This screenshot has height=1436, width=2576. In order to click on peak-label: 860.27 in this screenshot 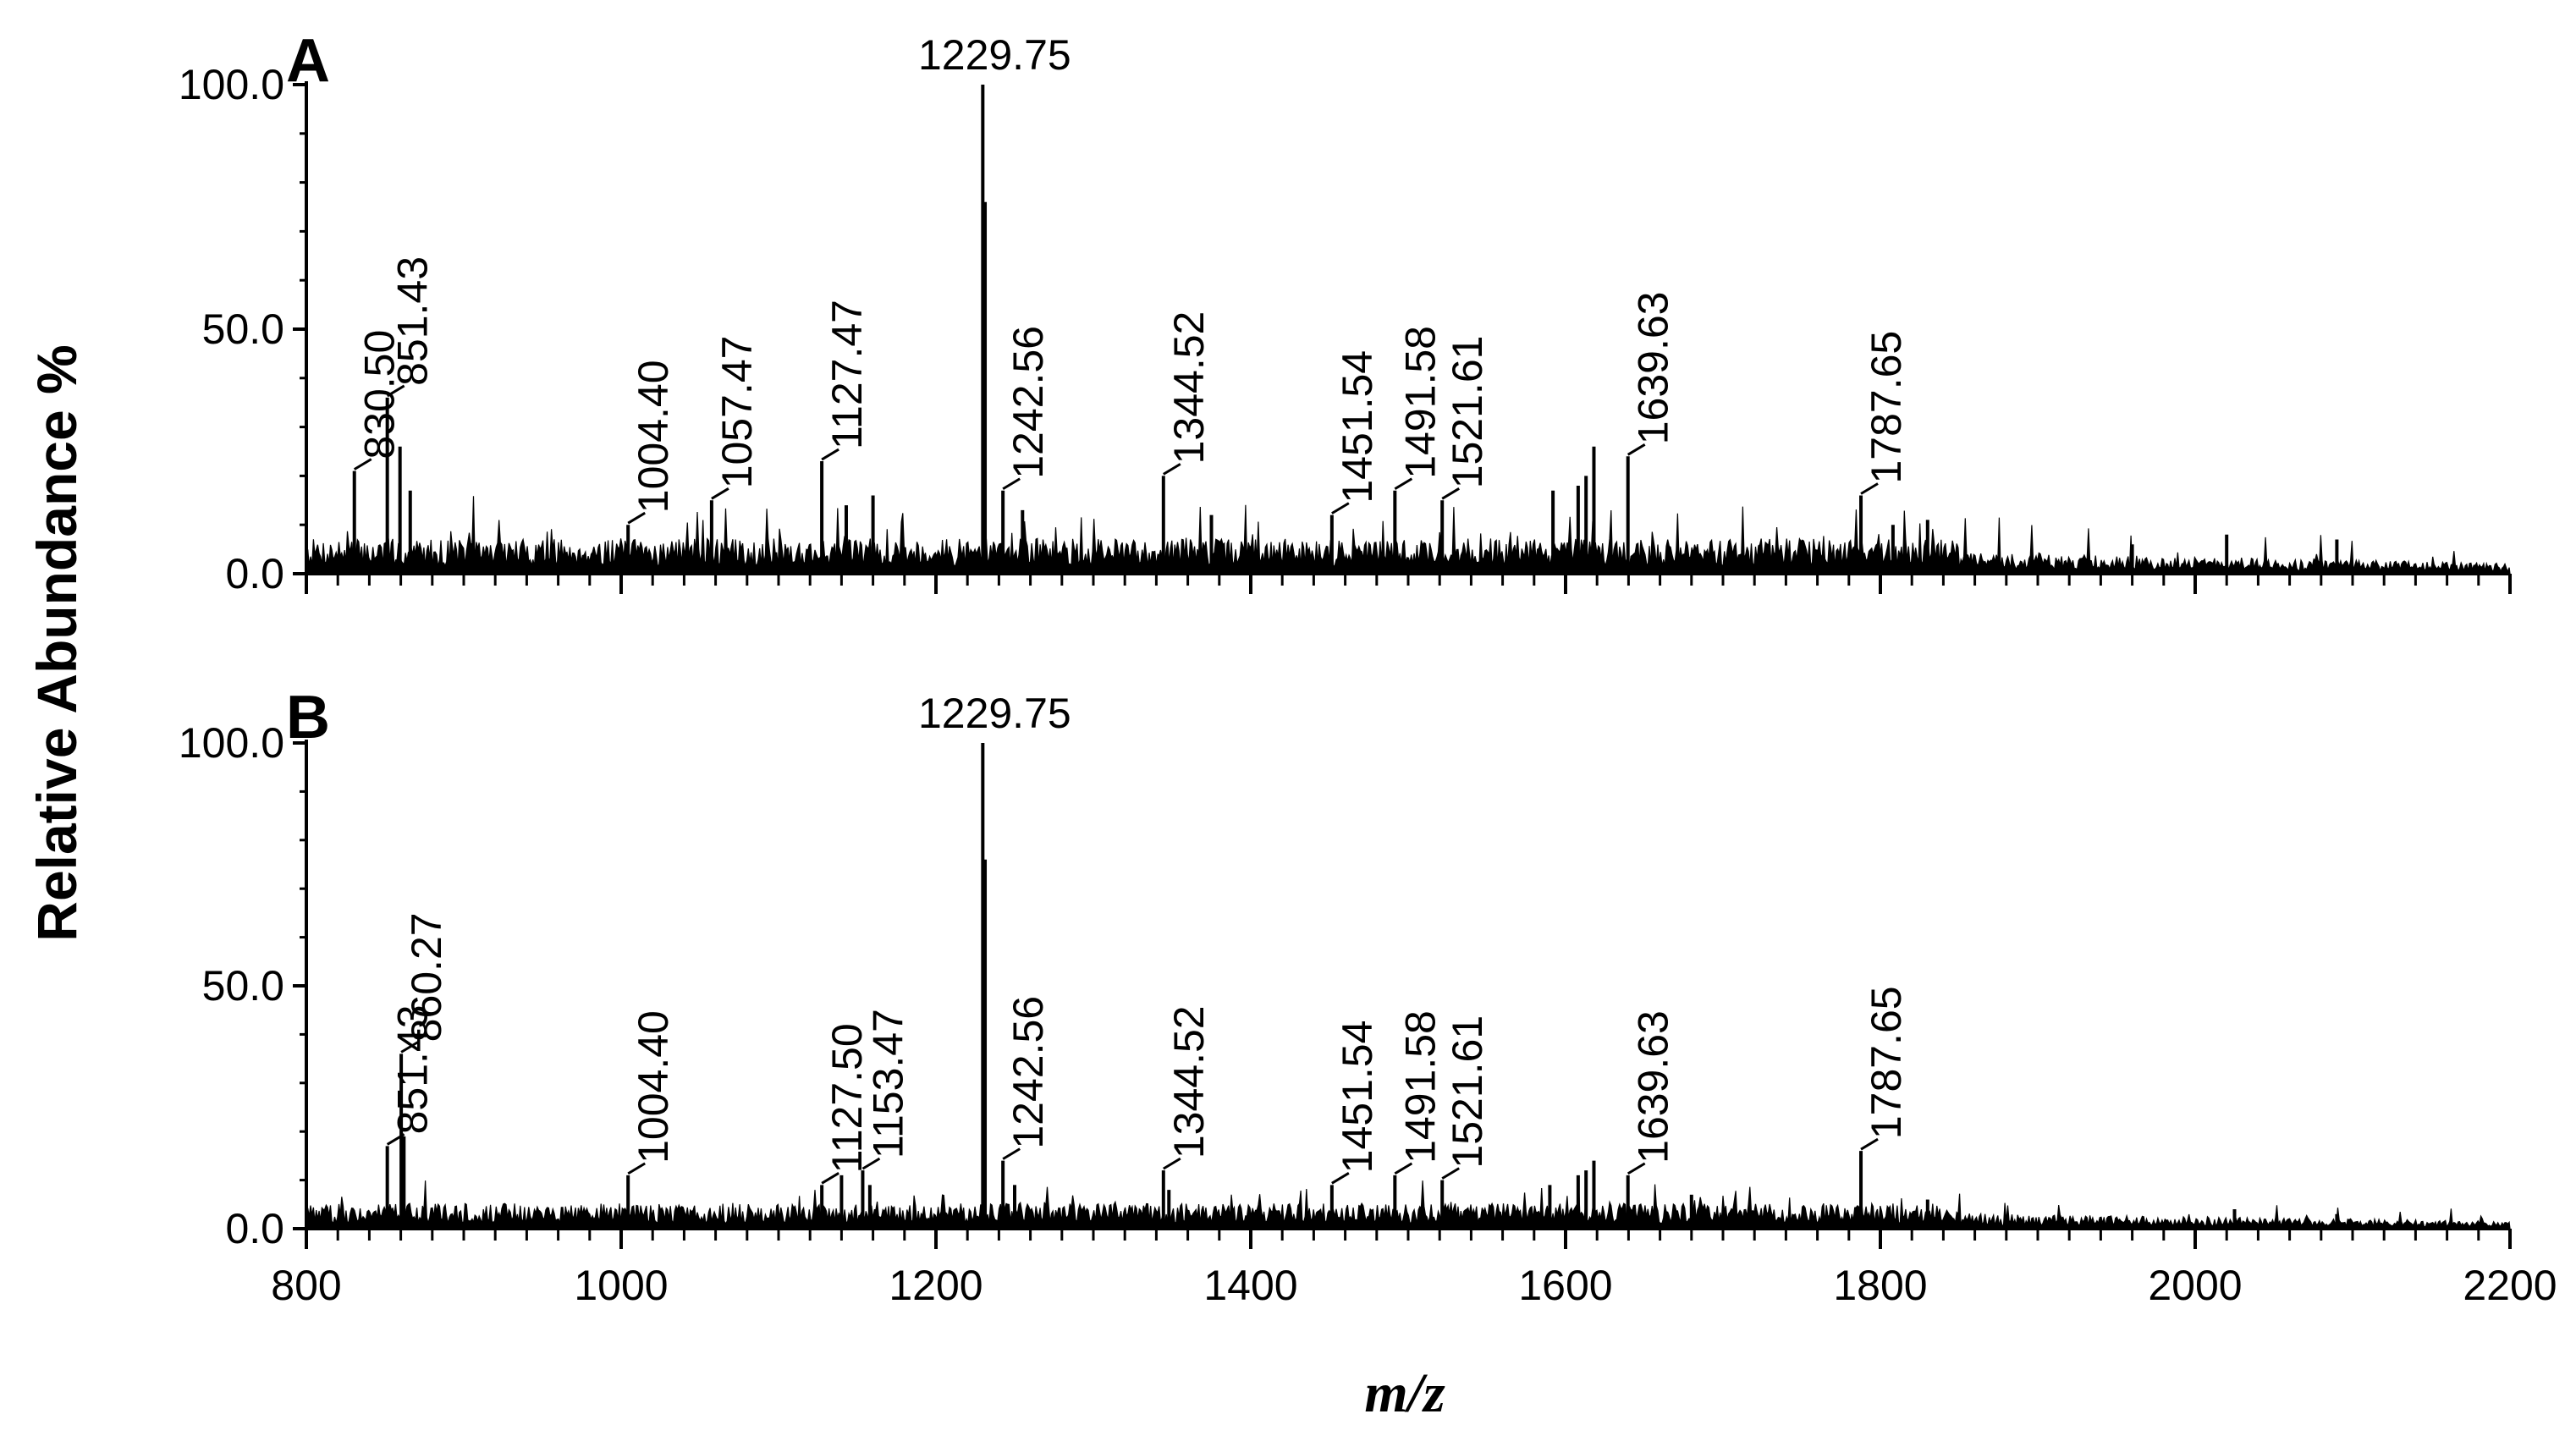, I will do `click(426, 977)`.